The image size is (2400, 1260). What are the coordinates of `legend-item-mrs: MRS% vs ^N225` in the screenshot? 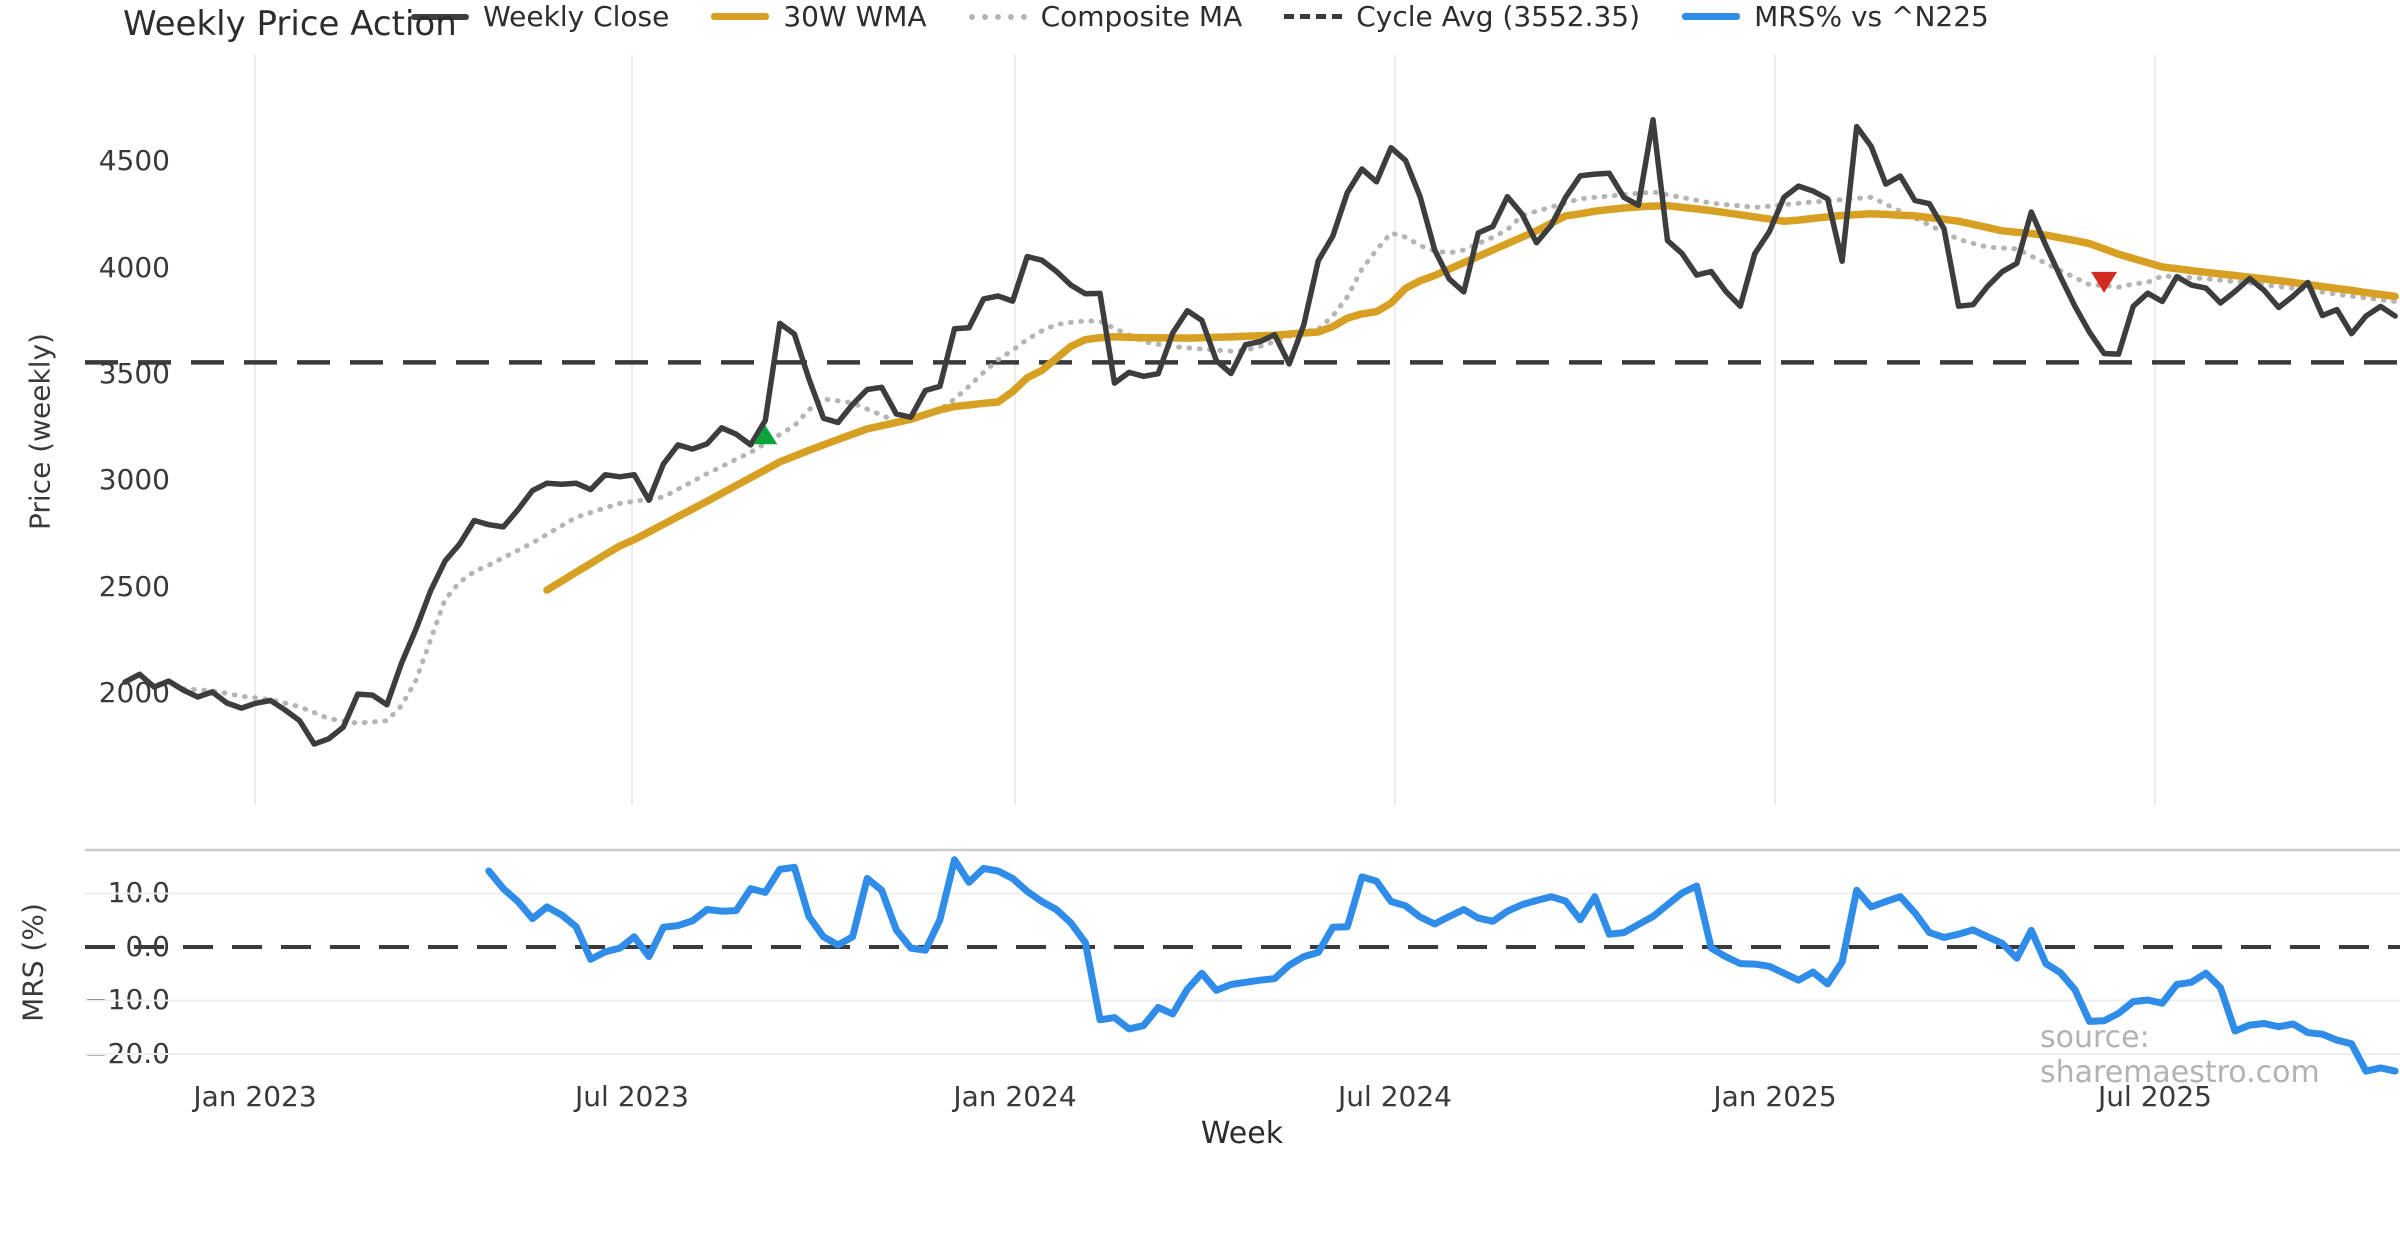 It's located at (1835, 16).